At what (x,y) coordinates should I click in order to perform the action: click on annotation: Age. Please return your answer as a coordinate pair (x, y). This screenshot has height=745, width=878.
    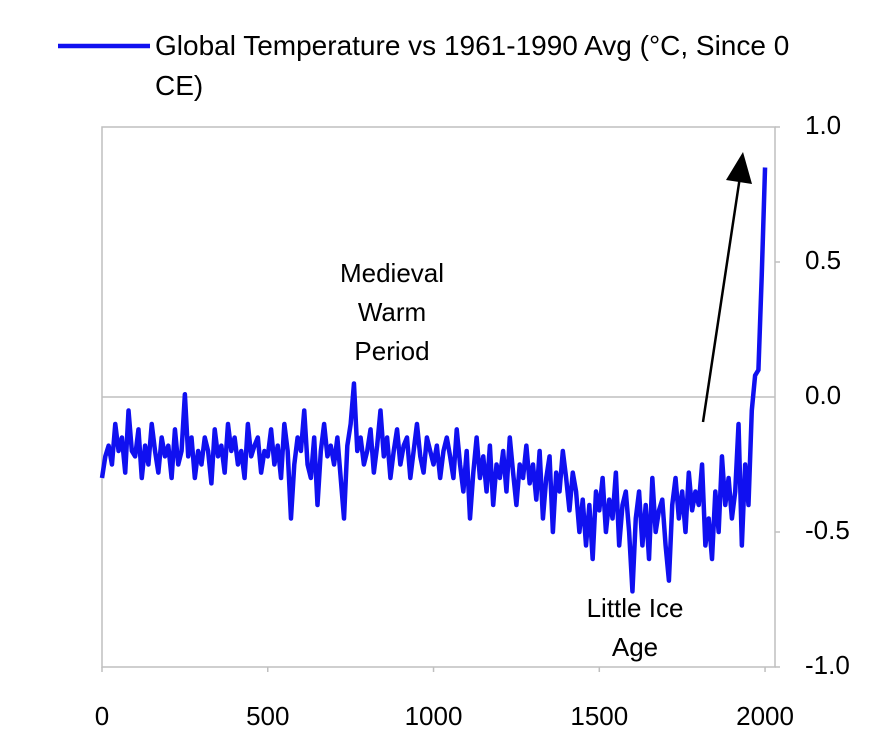
    Looking at the image, I should click on (635, 647).